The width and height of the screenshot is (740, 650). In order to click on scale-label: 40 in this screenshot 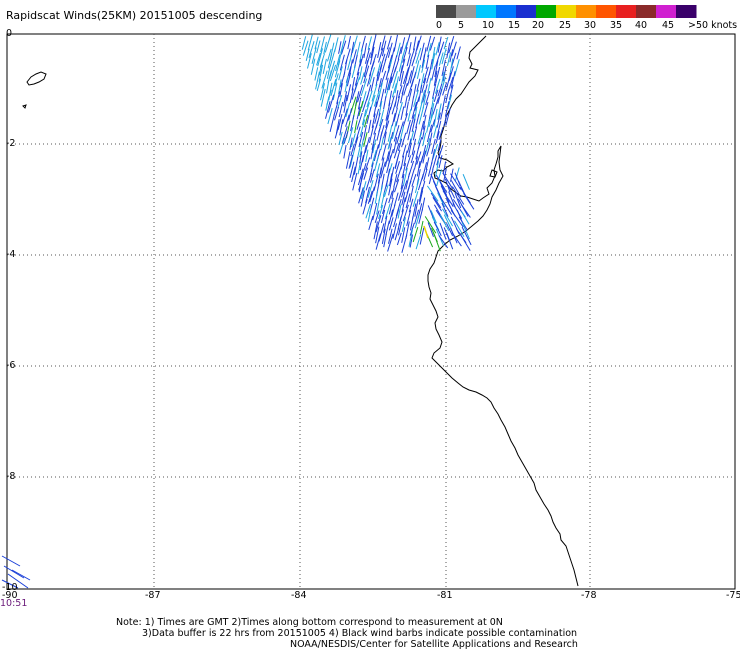, I will do `click(641, 25)`.